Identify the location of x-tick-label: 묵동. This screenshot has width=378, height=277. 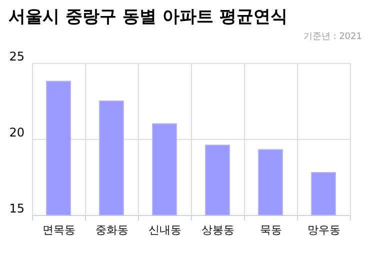
(271, 230).